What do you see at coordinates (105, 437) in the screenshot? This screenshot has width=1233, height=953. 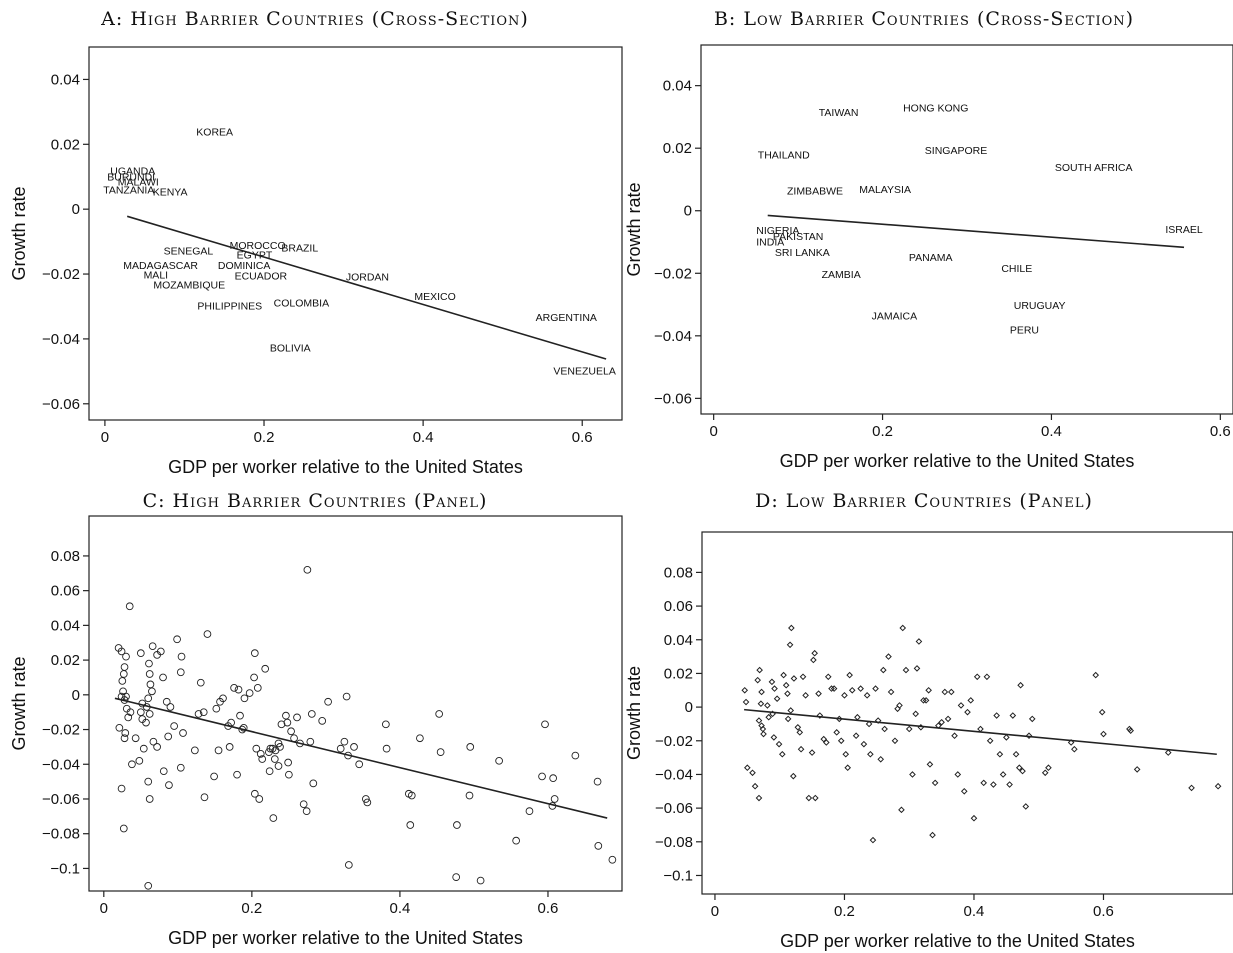 I see `x-tick-label: 0` at bounding box center [105, 437].